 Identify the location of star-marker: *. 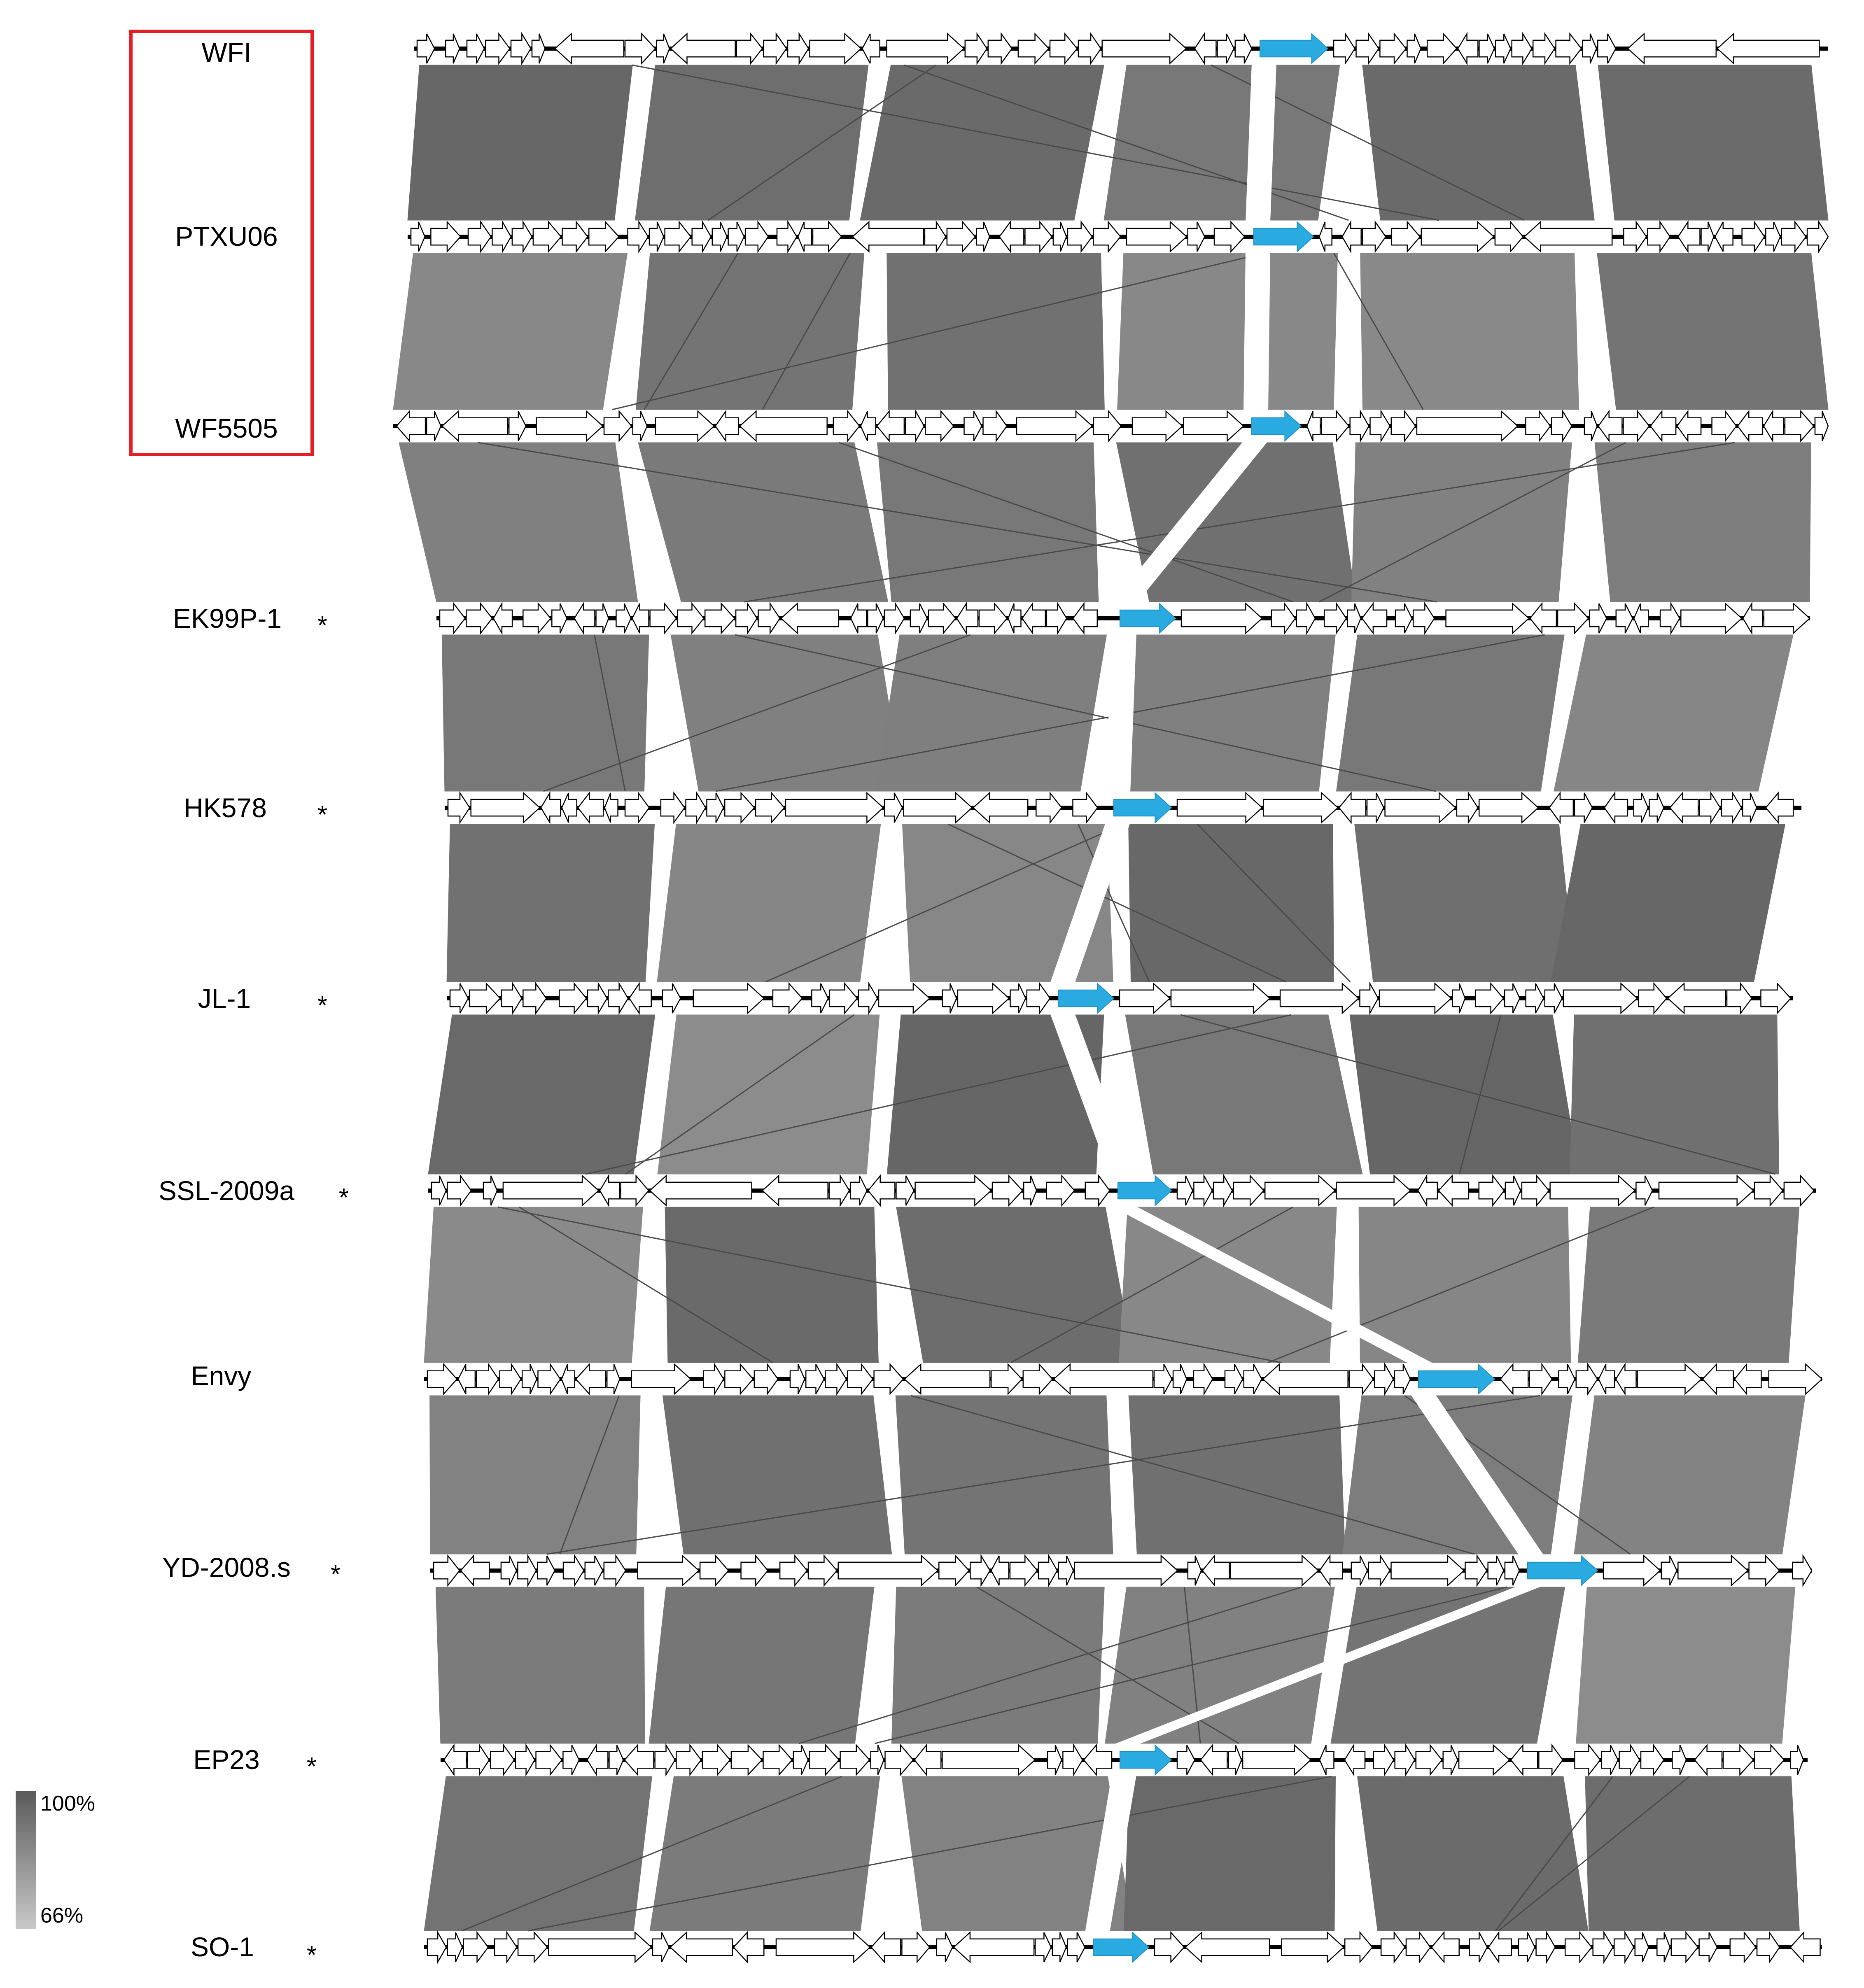
(312, 1767).